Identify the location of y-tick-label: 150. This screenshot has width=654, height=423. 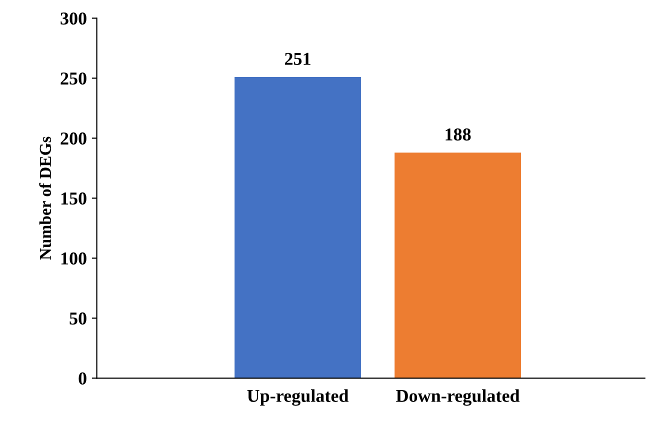
(73, 198).